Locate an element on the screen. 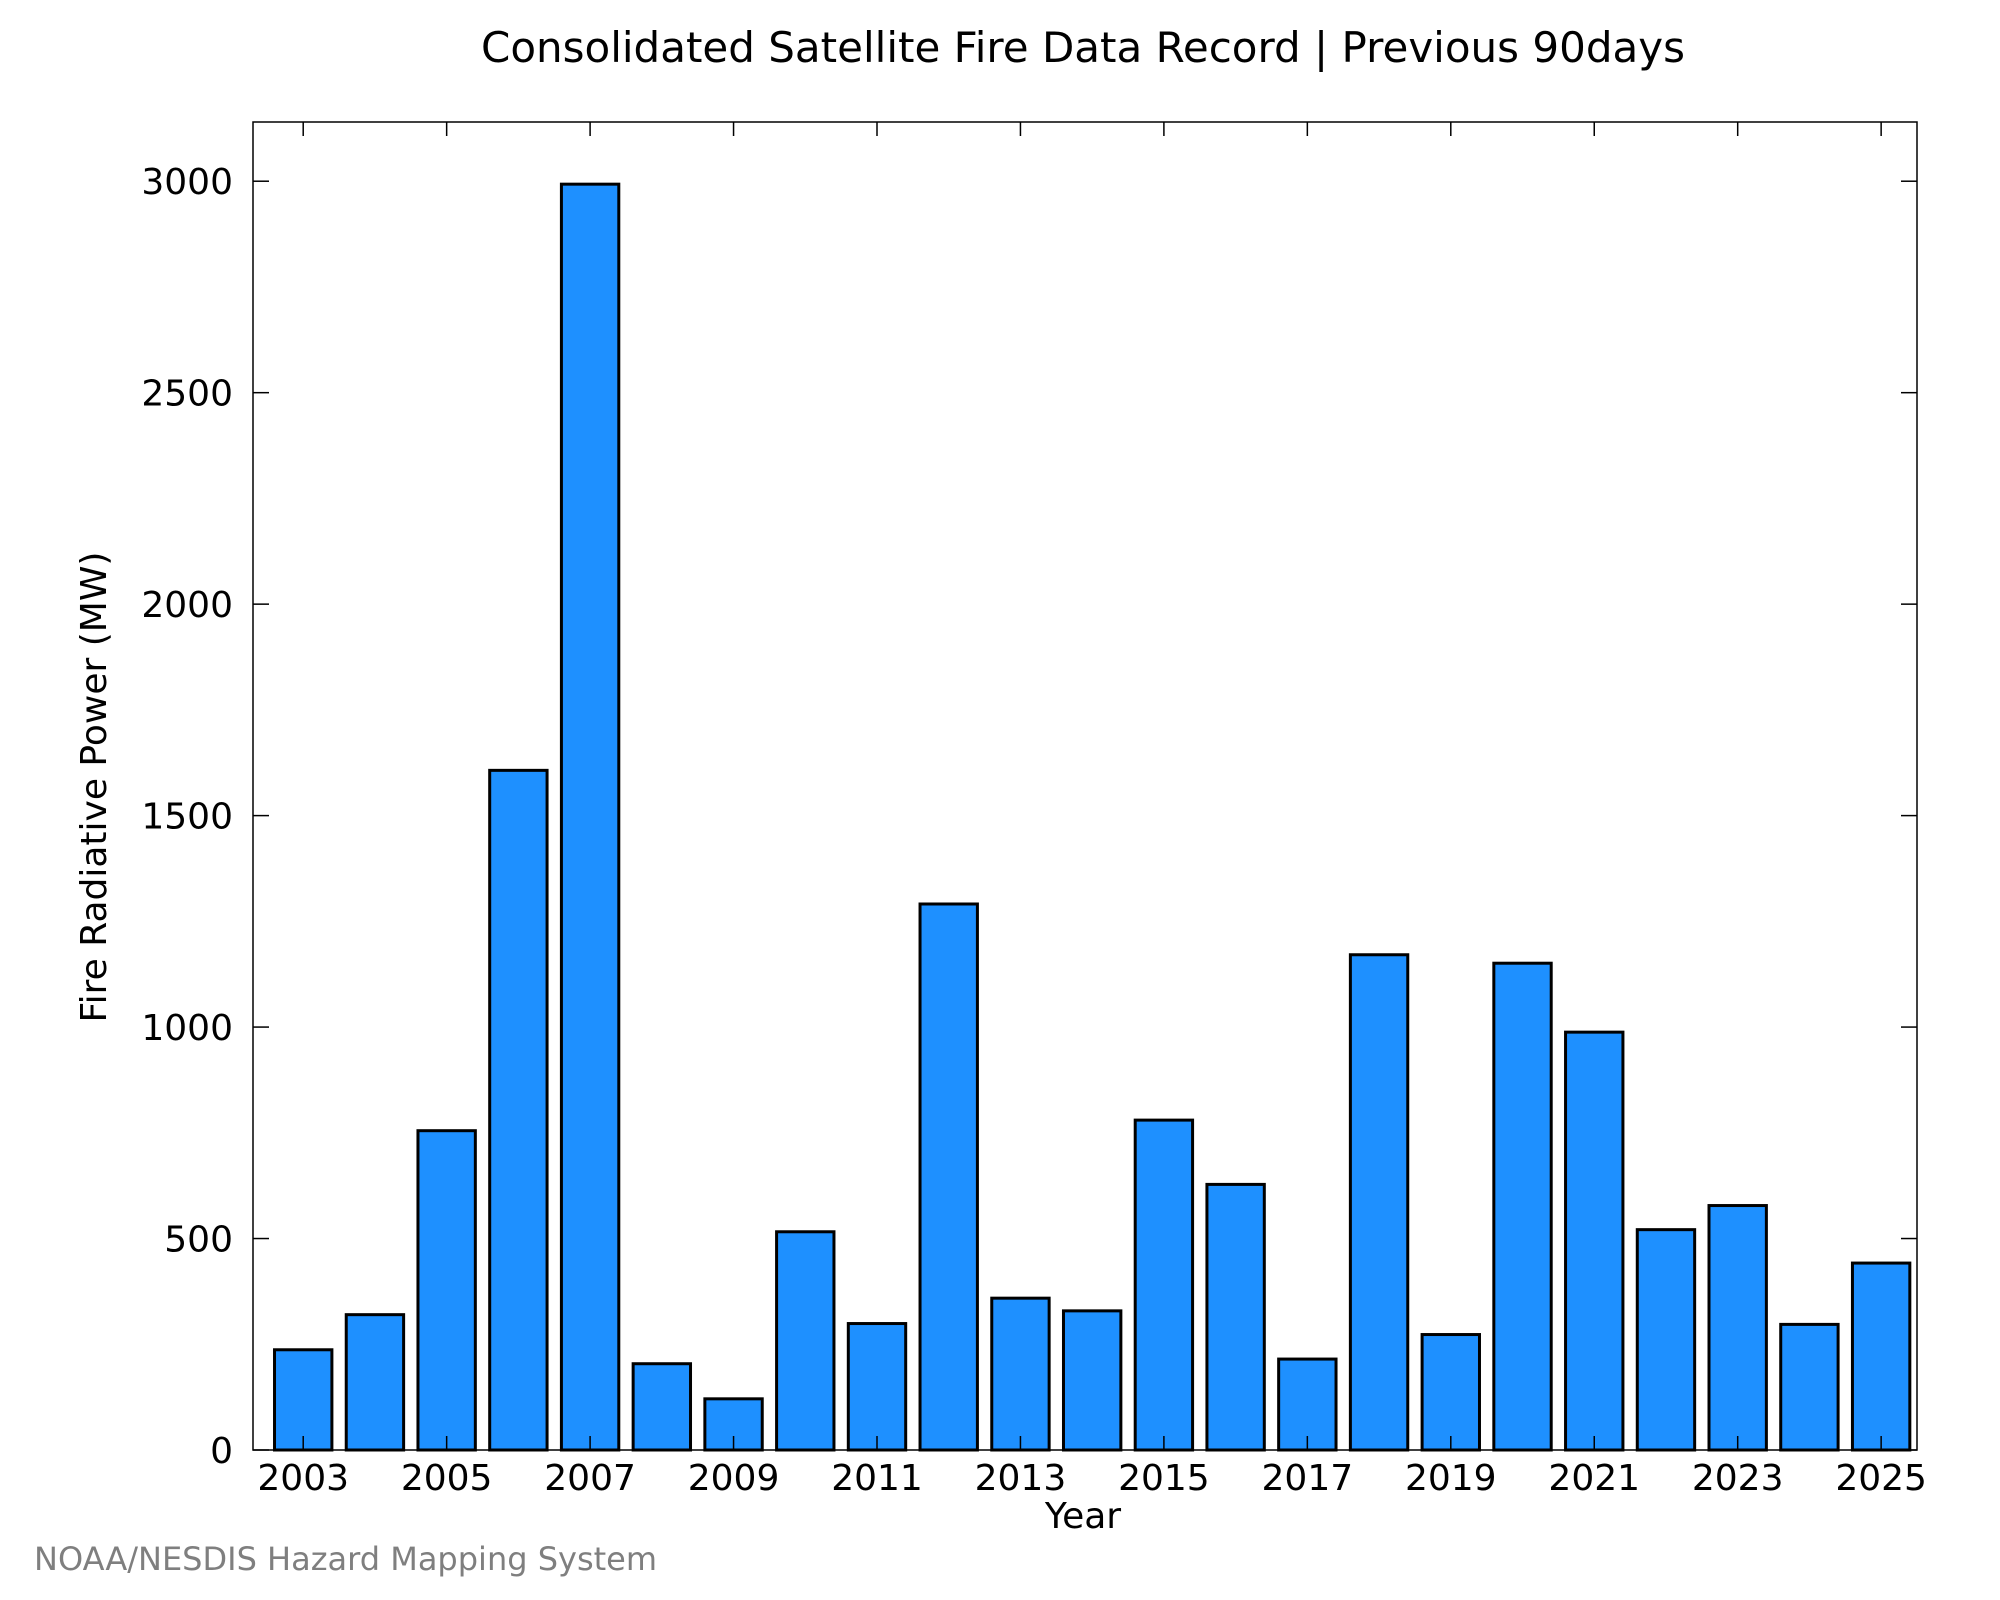 The width and height of the screenshot is (2000, 1600). x-tick-label-2019: 2019 is located at coordinates (1451, 1478).